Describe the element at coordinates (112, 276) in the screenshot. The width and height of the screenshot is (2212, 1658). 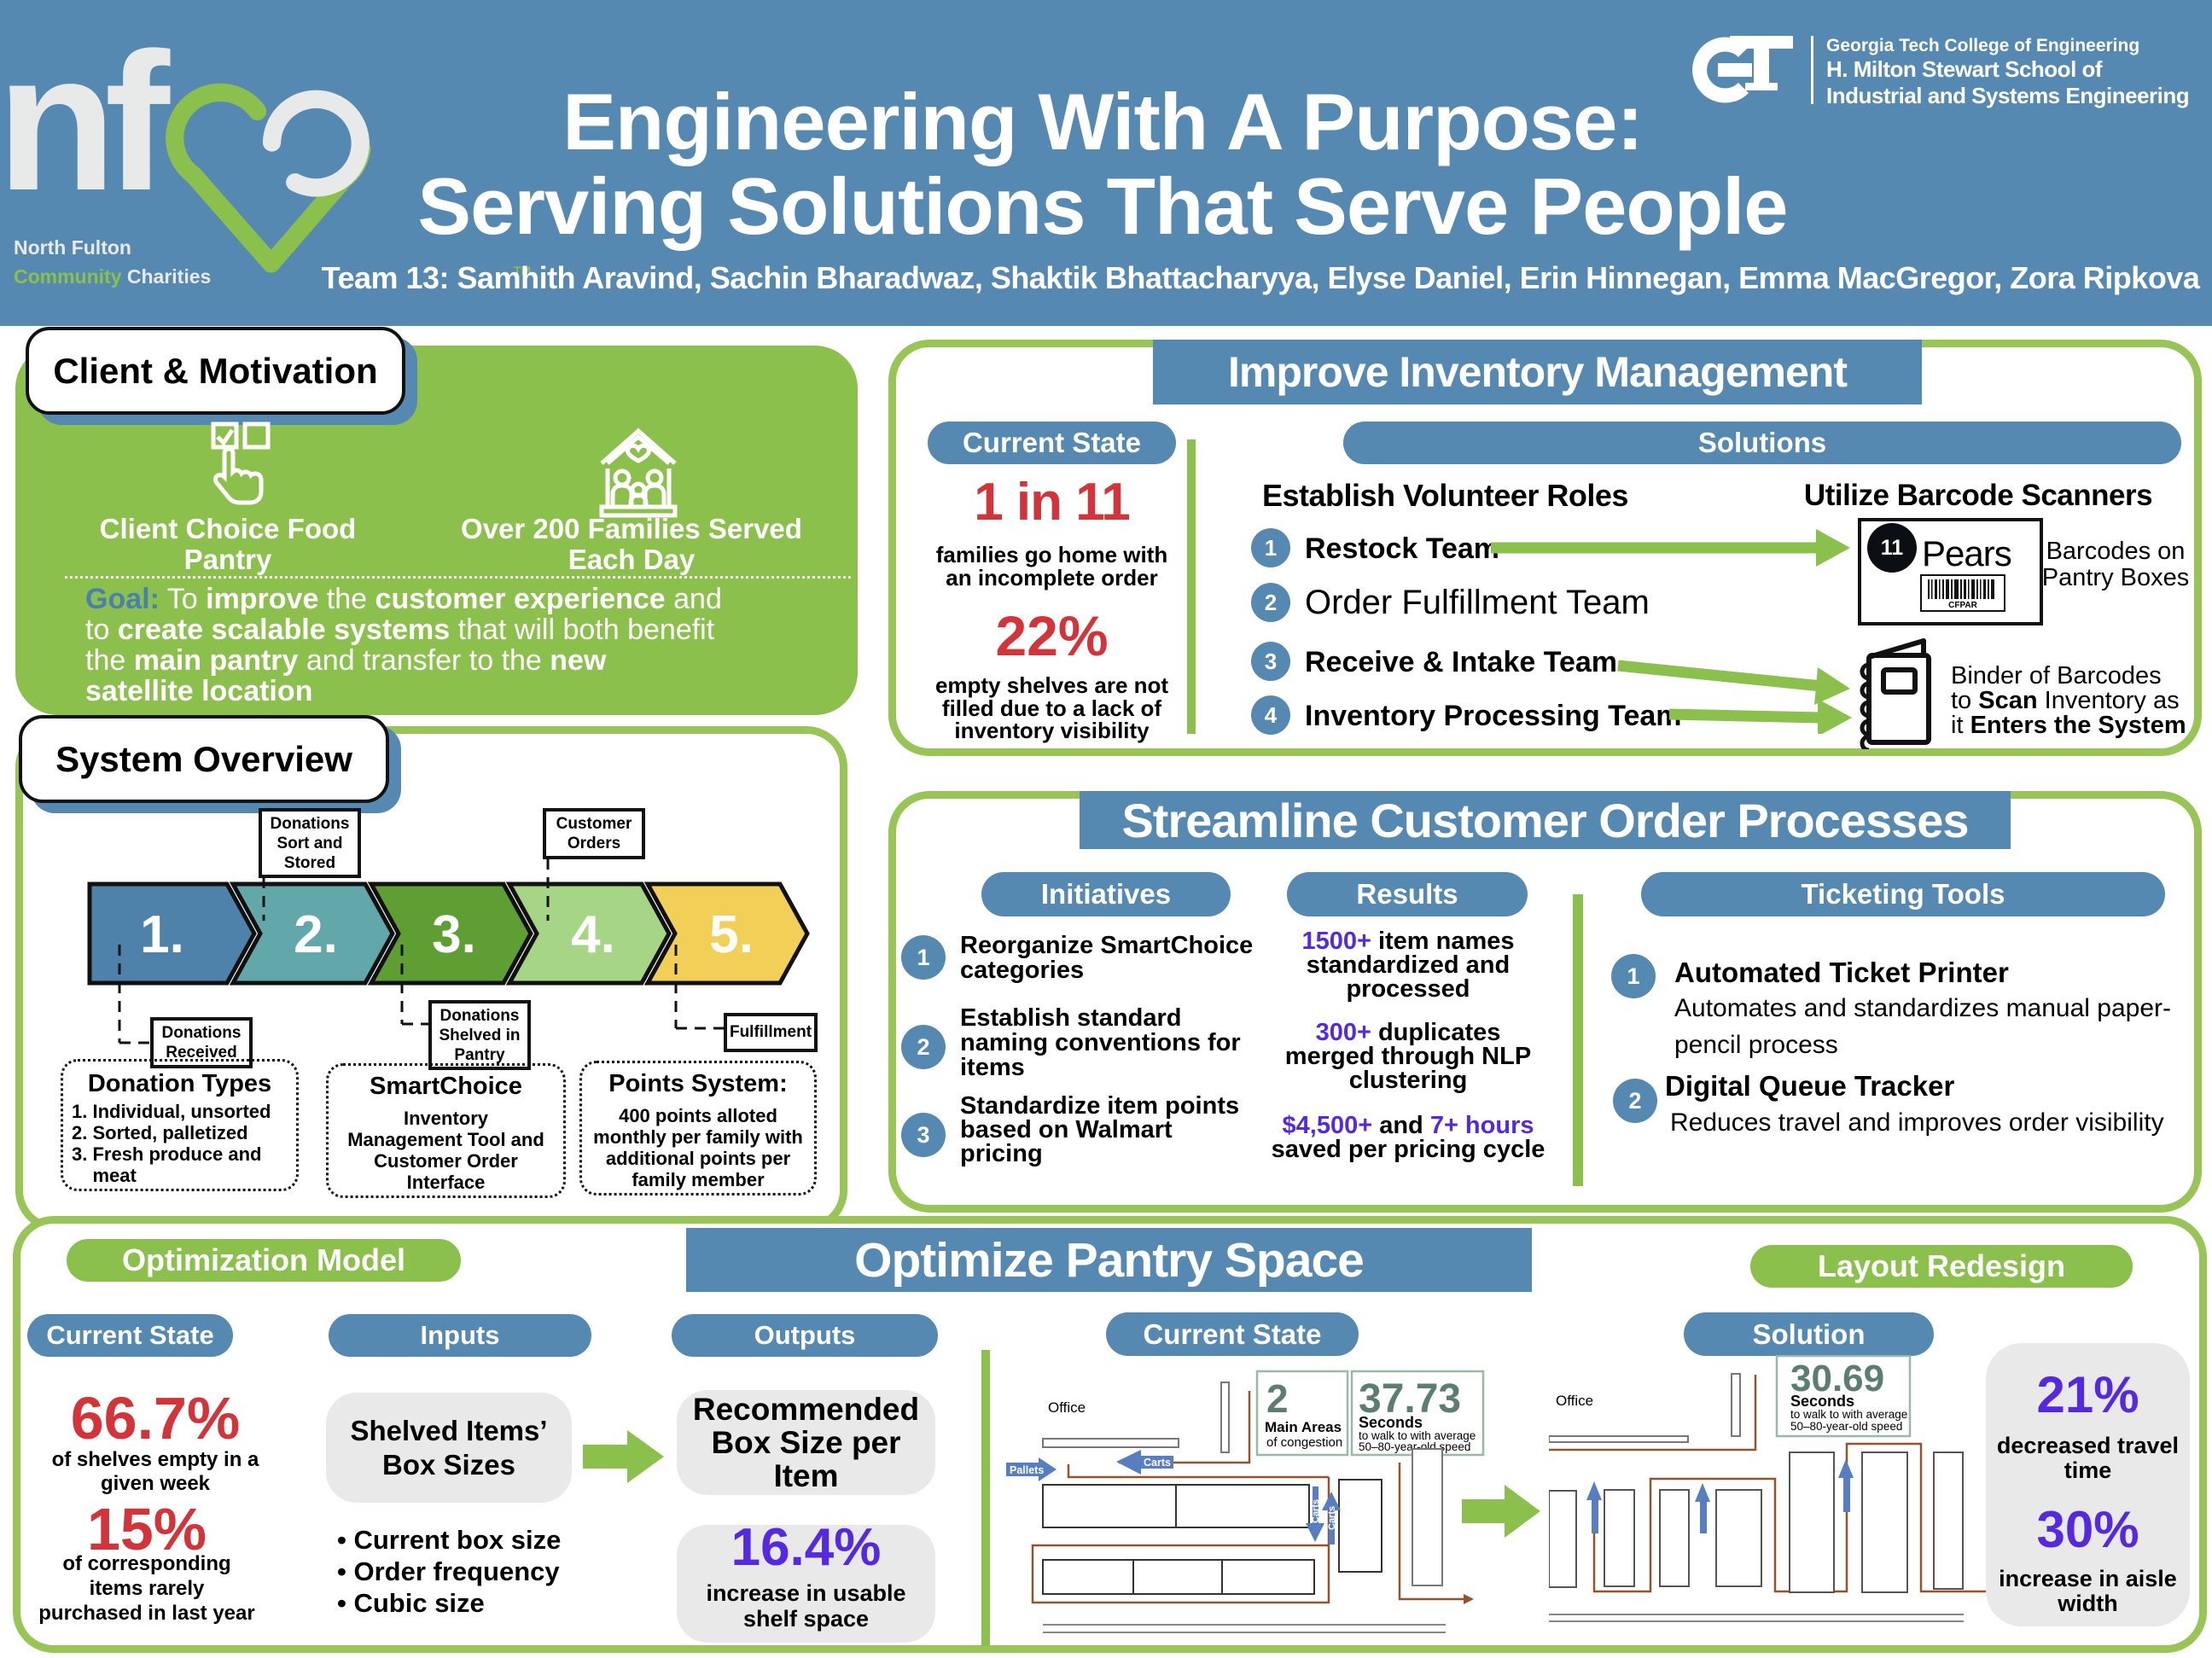
I see `svg-text: Community Charities` at that location.